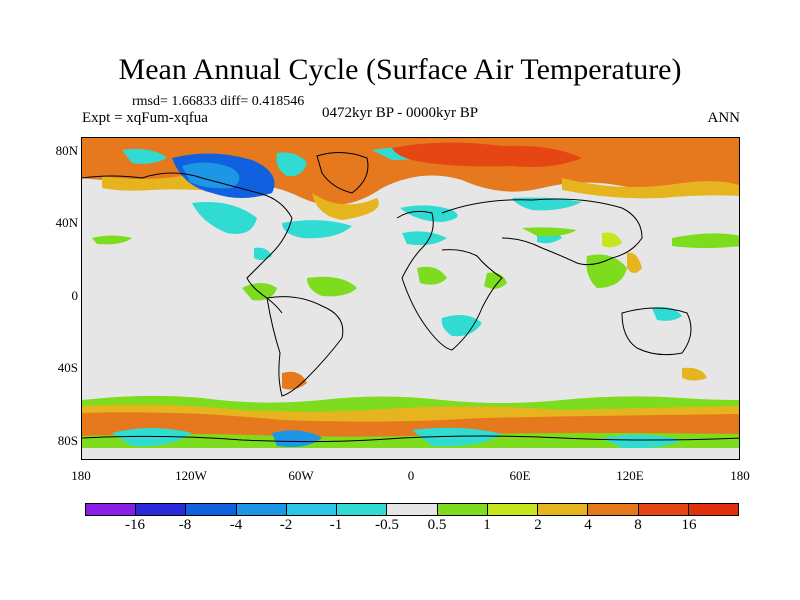 Image resolution: width=800 pixels, height=600 pixels. What do you see at coordinates (224, 218) in the screenshot?
I see `pacific-cool-patch` at bounding box center [224, 218].